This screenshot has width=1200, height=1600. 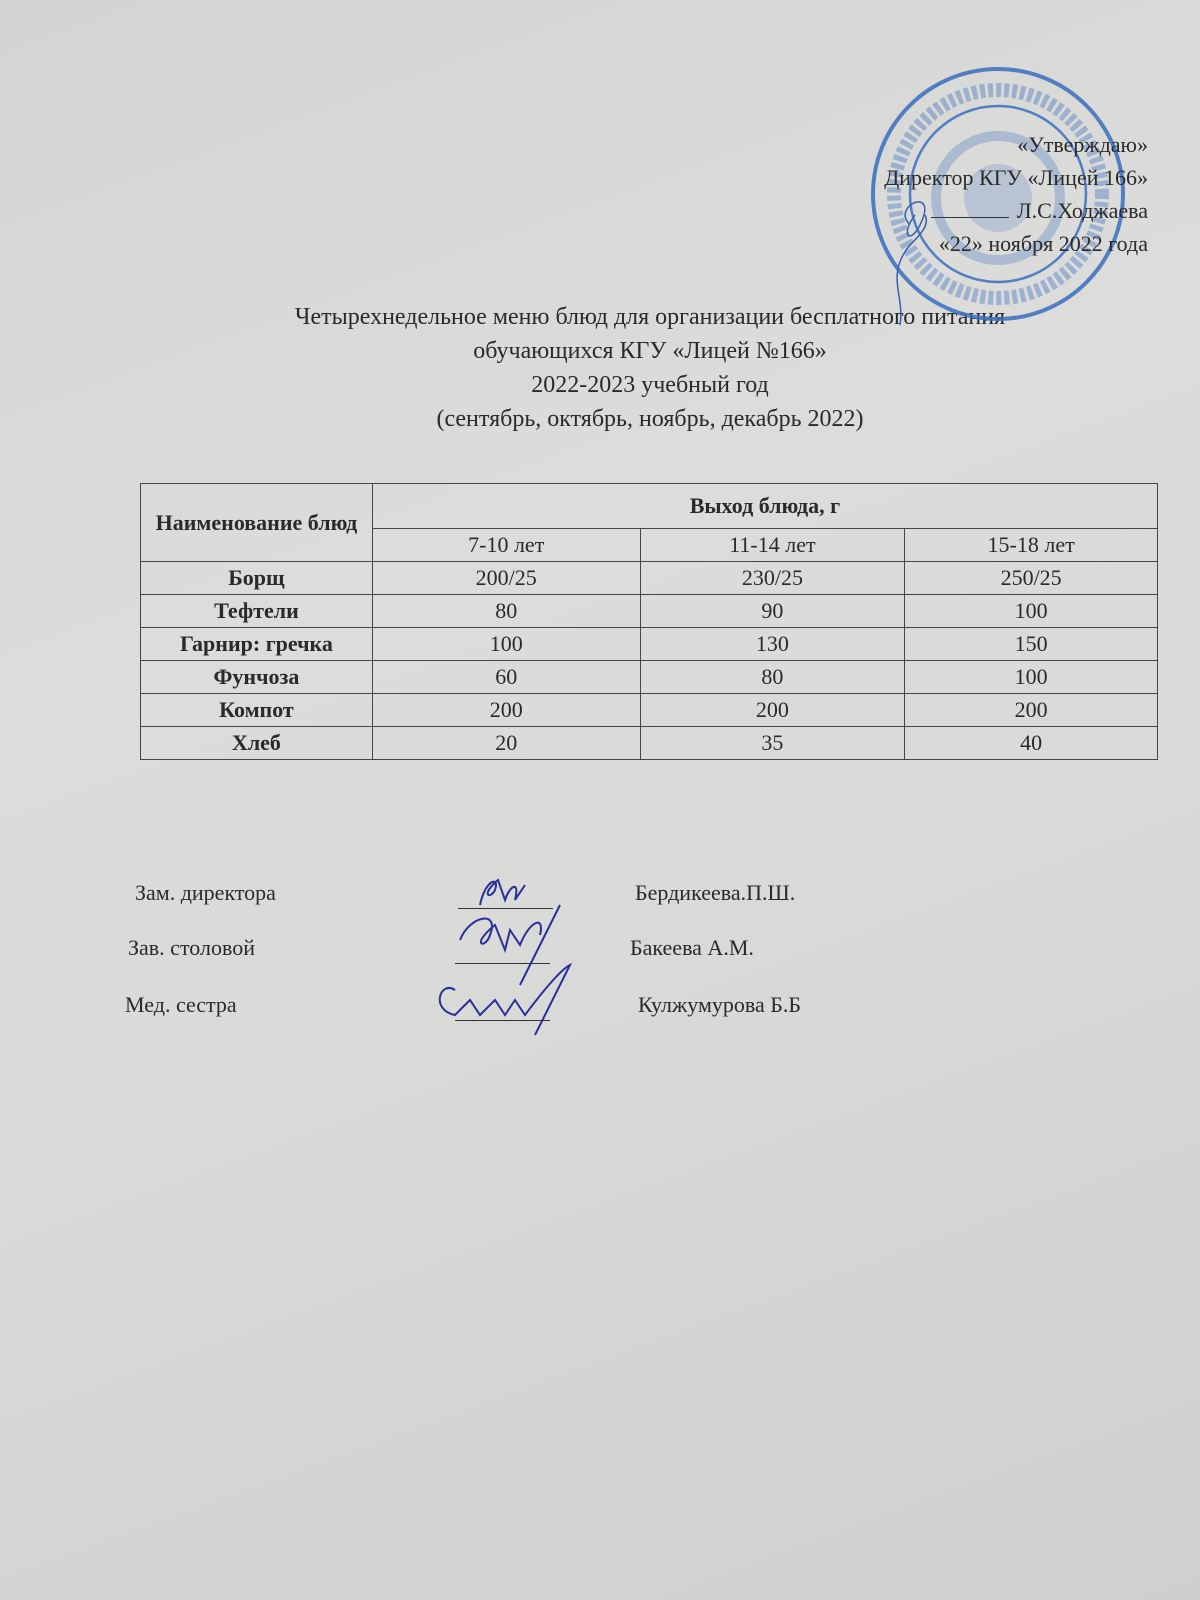 What do you see at coordinates (256, 743) in the screenshot?
I see `dish-name: Хлеб` at bounding box center [256, 743].